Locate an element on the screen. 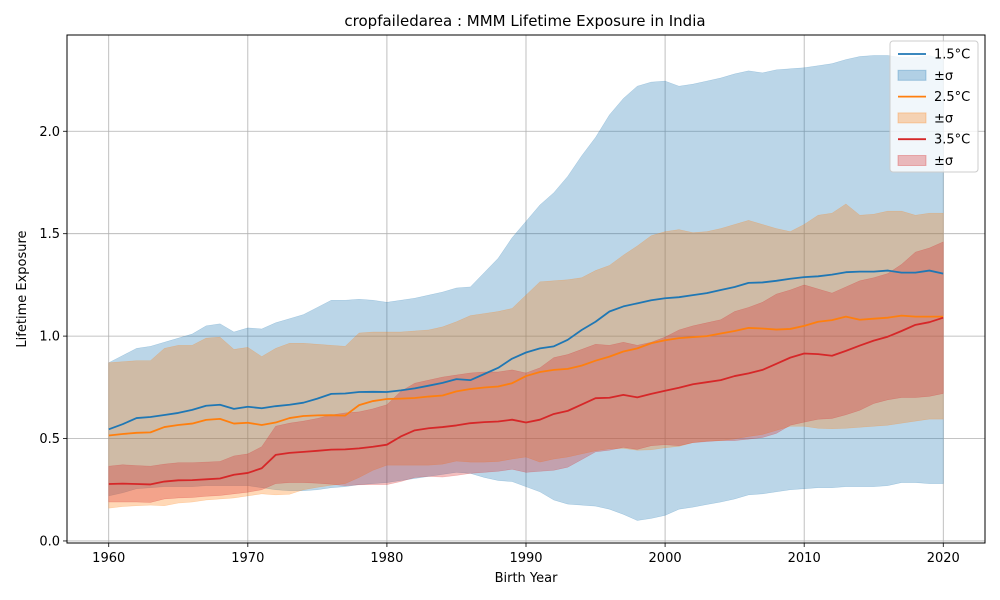 The width and height of the screenshot is (1000, 600). y-tick-label: 0.0 is located at coordinates (49, 541).